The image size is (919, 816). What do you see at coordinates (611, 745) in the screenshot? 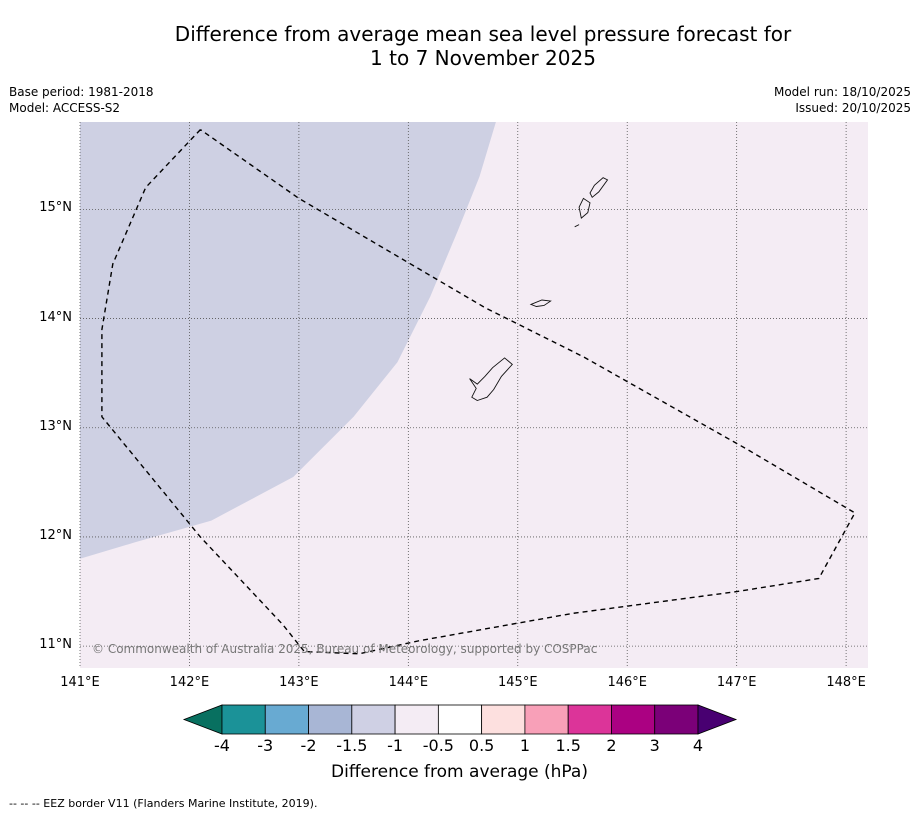
I see `colorbar-tick-label: 2` at bounding box center [611, 745].